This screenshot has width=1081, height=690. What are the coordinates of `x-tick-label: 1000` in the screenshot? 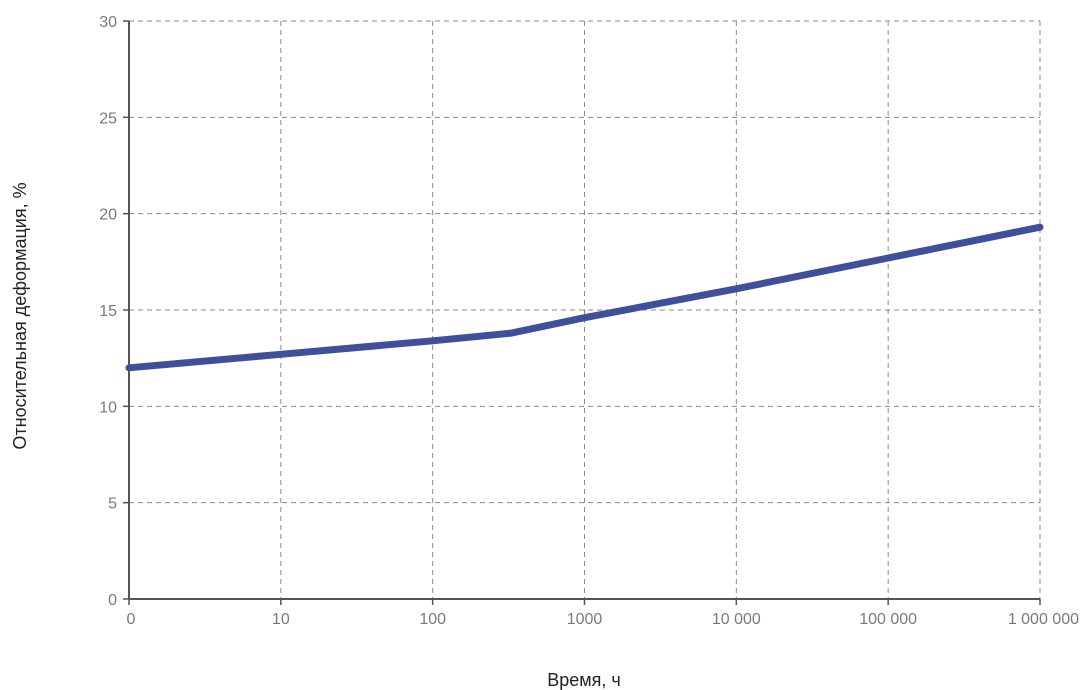 It's located at (585, 619).